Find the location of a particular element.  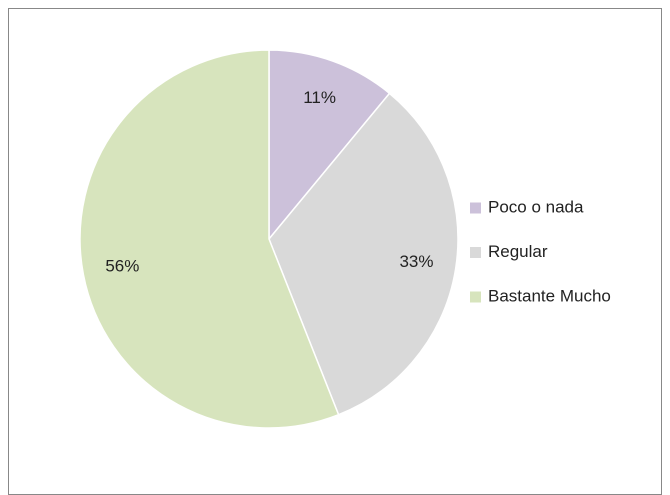

data-label: 11% is located at coordinates (319, 97).